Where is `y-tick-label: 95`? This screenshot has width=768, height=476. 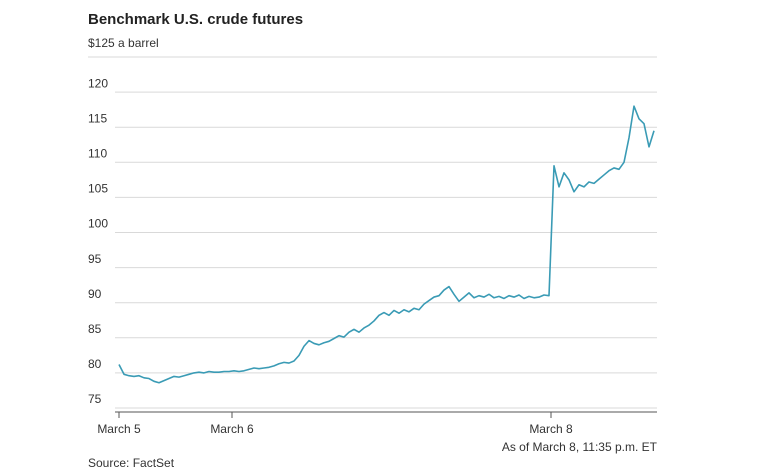
y-tick-label: 95 is located at coordinates (95, 259).